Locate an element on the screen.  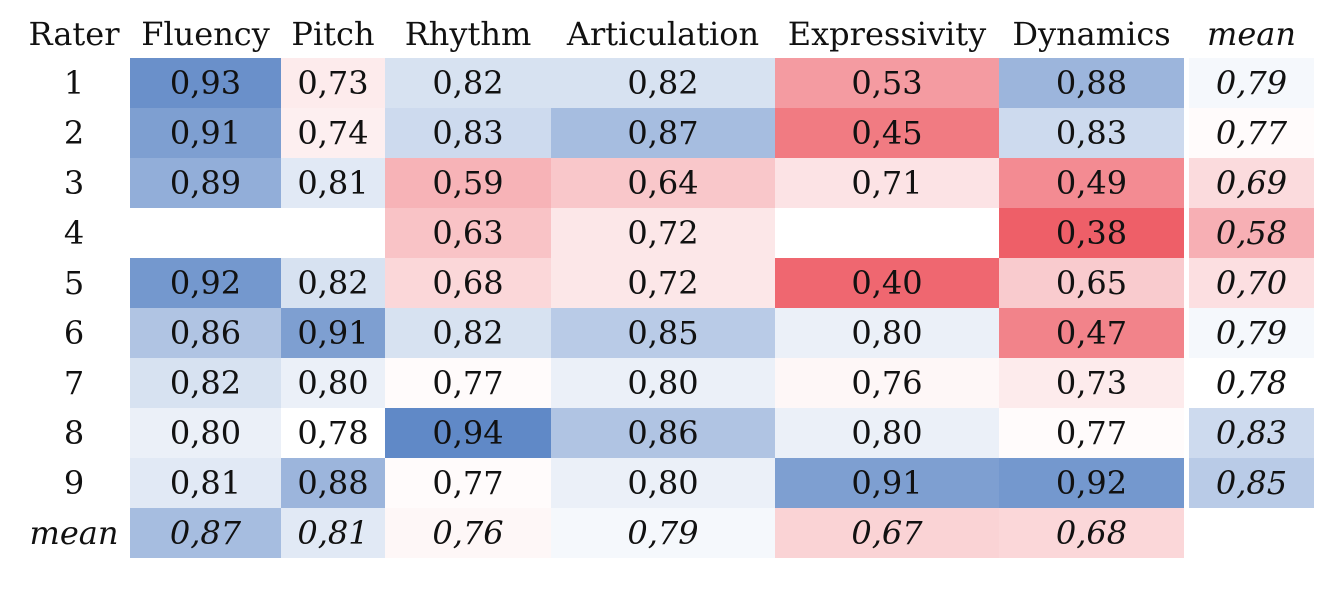
heatmap-cell: 0,59 is located at coordinates (468, 183).